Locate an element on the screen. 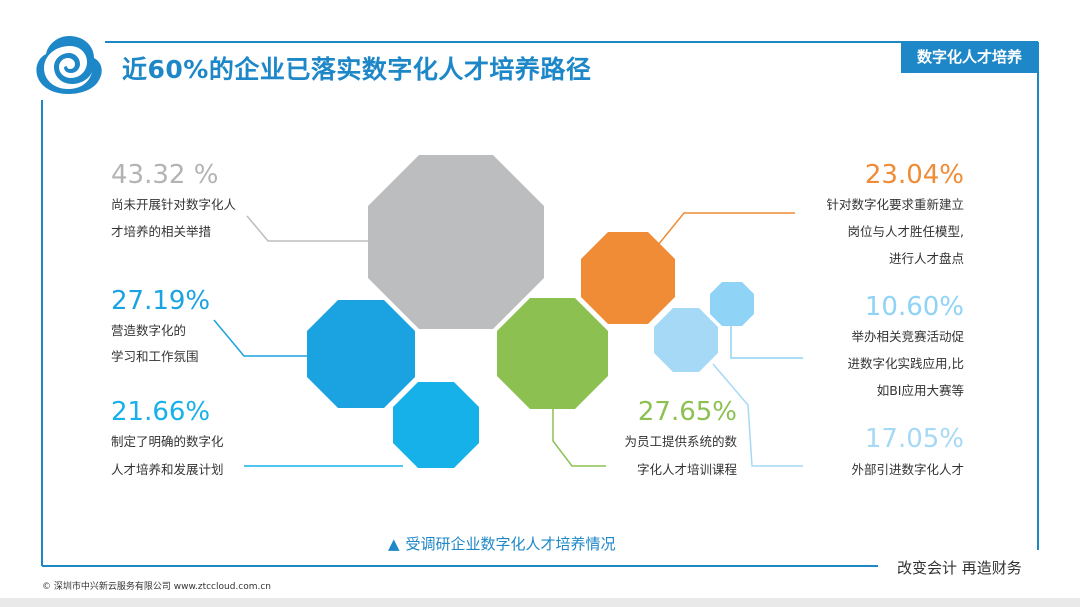 This screenshot has height=607, width=1080. stat-desc-competition-2: 进数字化实践应用,比 is located at coordinates (905, 363).